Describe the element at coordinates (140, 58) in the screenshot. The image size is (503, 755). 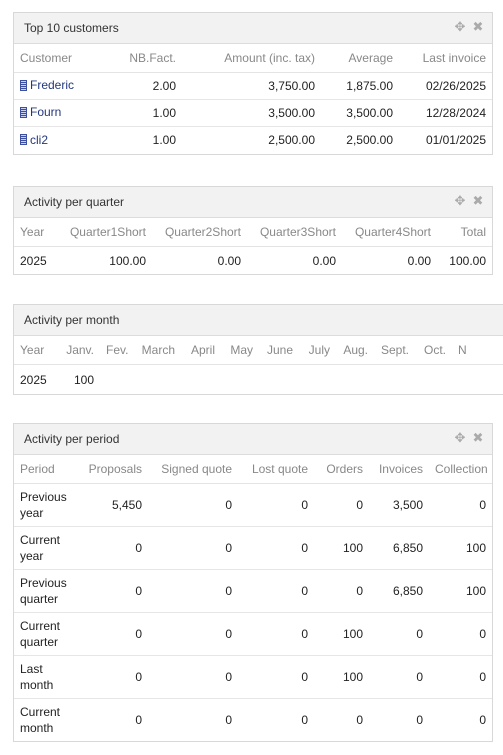
I see `col-nb-fact: NB.Fact.` at that location.